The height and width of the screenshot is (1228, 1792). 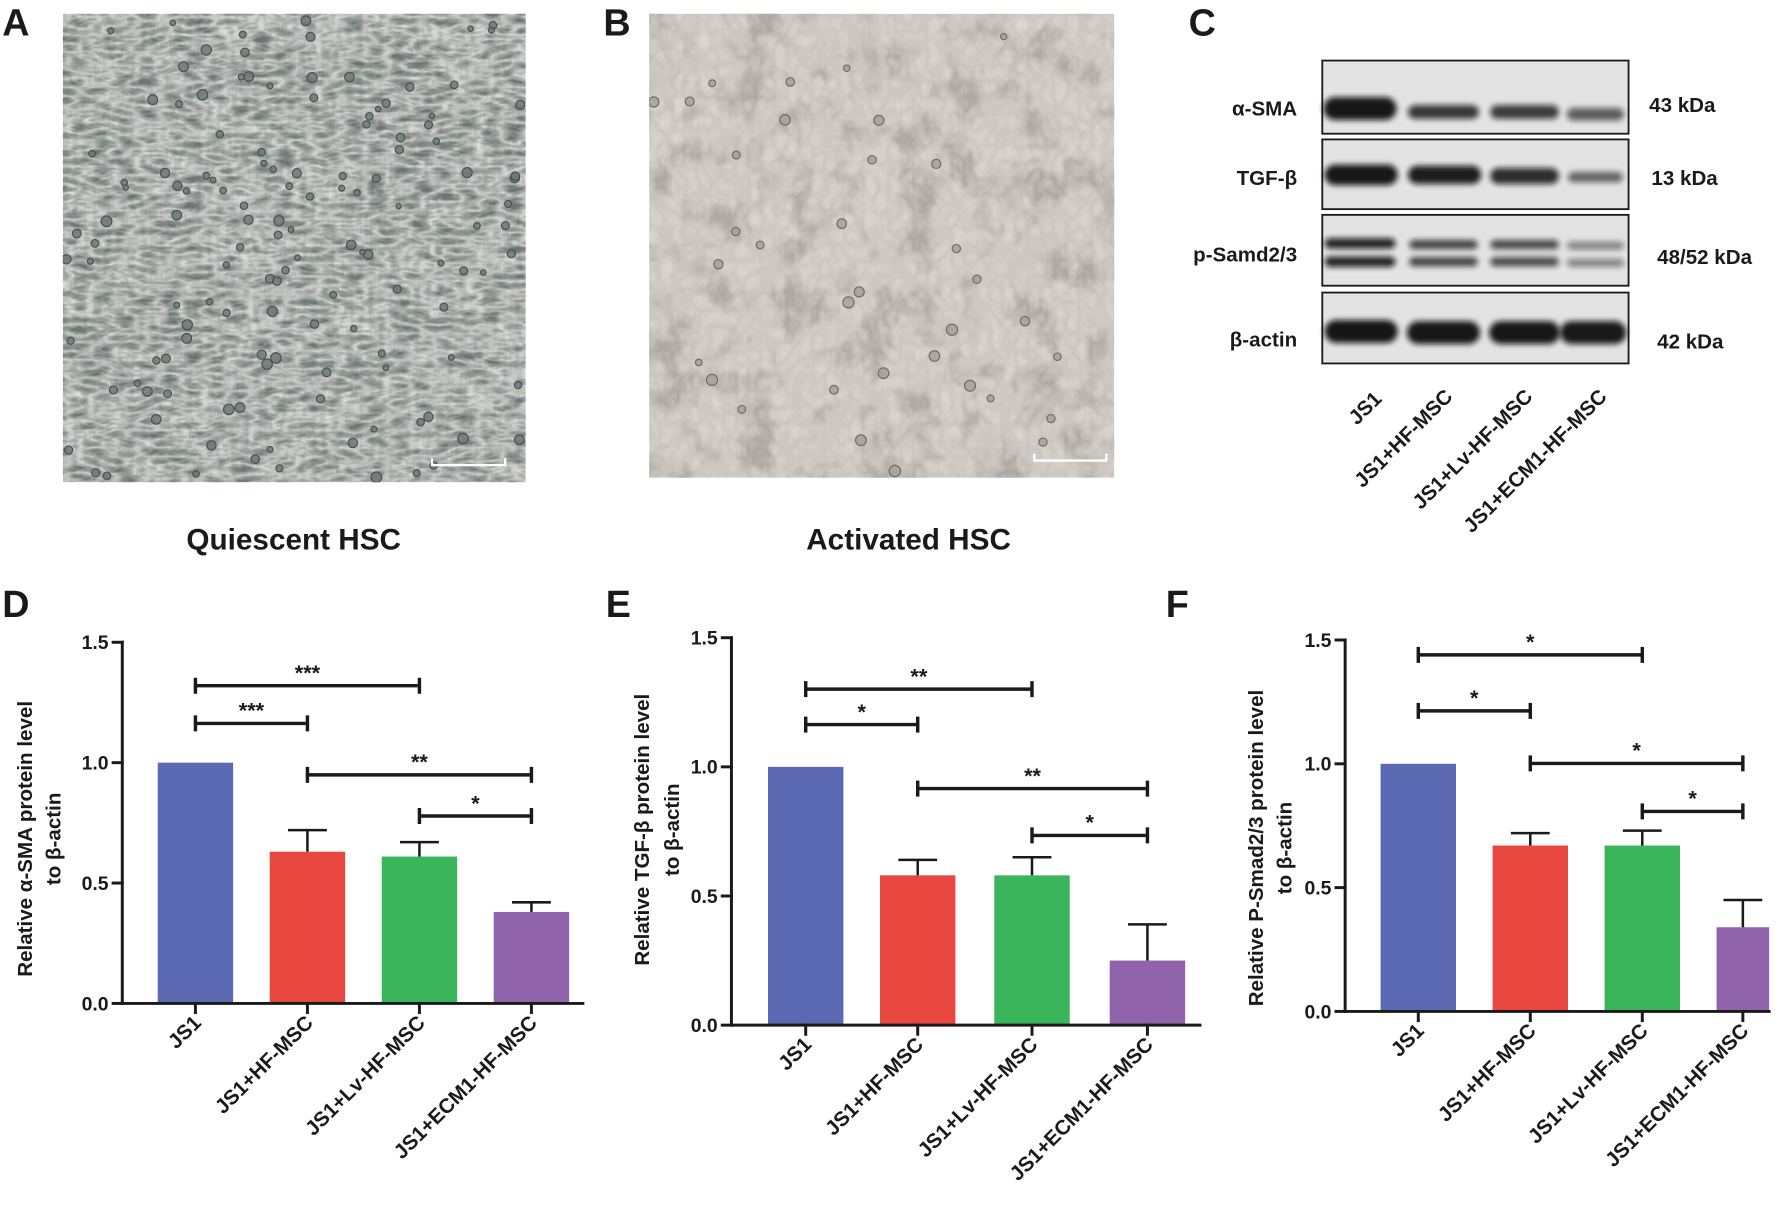 I want to click on panel-b: B Activated HSC, so click(x=859, y=279).